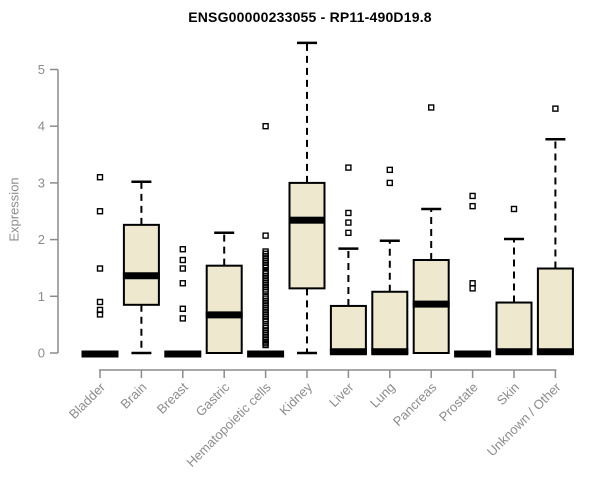 This screenshot has width=600, height=500. Describe the element at coordinates (41, 126) in the screenshot. I see `y-tick-label: 4` at that location.